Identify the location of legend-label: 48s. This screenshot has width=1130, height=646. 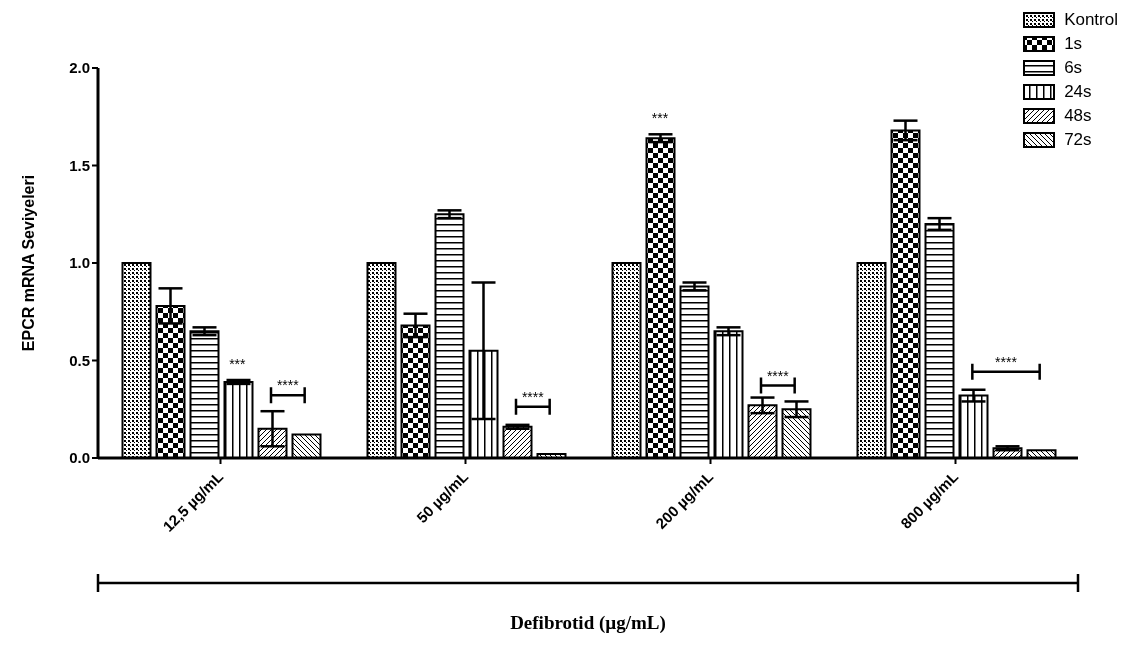
(1078, 116).